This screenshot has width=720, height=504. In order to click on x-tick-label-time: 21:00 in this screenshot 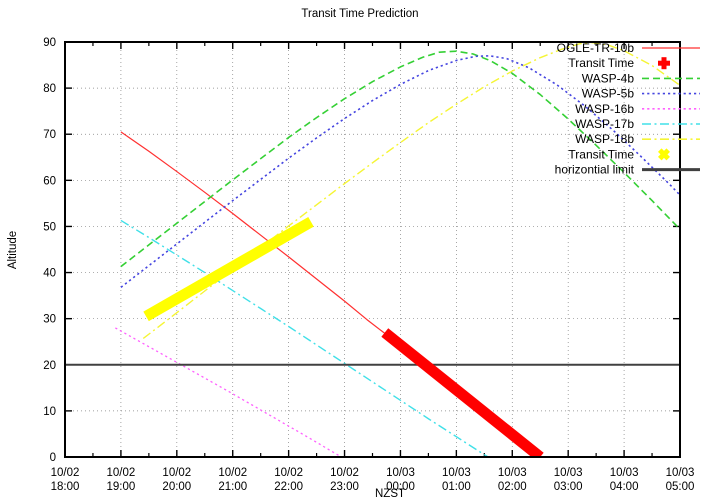, I will do `click(232, 487)`.